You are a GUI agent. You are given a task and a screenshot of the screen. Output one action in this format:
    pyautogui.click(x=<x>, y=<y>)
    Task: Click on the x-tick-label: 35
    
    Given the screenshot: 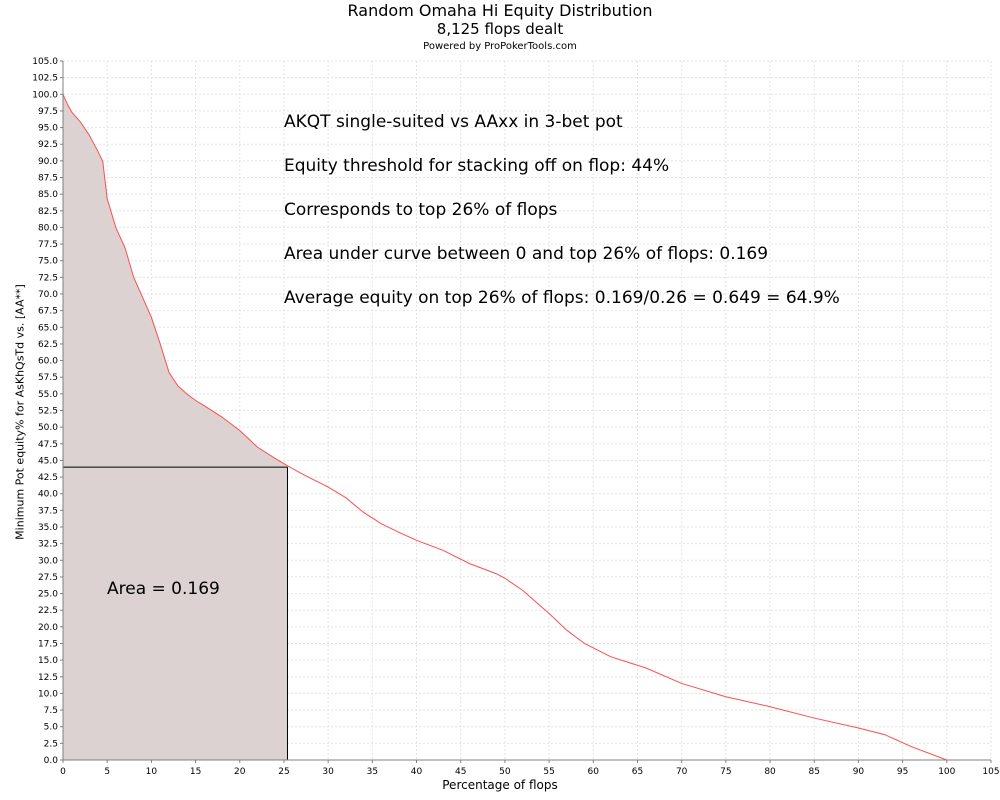 What is the action you would take?
    pyautogui.click(x=372, y=772)
    